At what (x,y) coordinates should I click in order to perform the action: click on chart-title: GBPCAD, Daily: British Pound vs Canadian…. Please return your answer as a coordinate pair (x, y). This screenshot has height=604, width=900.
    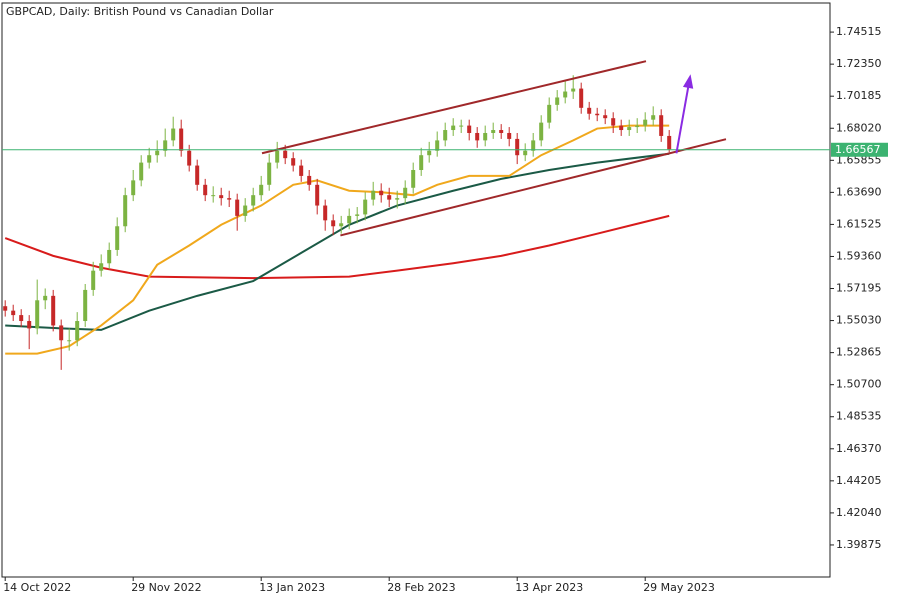
    Looking at the image, I should click on (140, 11).